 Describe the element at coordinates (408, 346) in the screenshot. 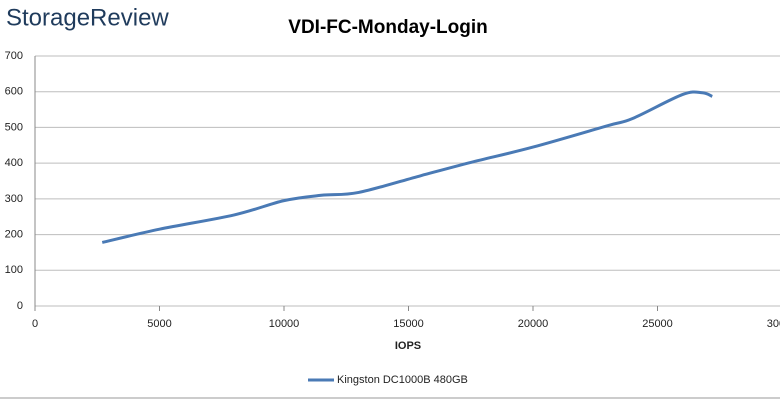

I see `x-axis-label: IOPS` at that location.